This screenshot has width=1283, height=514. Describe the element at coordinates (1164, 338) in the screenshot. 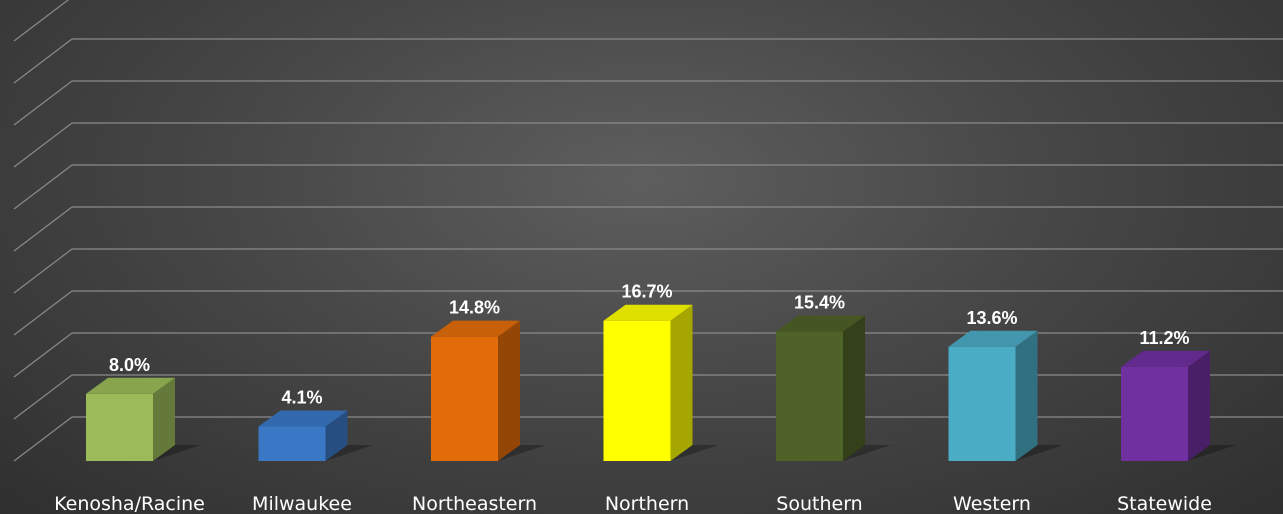

I see `data-label: 11.2%` at that location.